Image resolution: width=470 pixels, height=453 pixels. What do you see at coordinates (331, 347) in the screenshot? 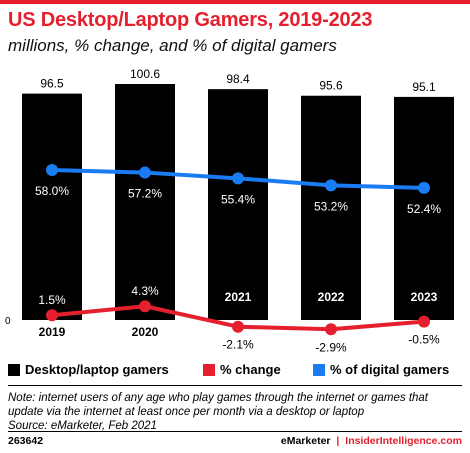
I see `data-label-change-2022: -2.9%` at bounding box center [331, 347].